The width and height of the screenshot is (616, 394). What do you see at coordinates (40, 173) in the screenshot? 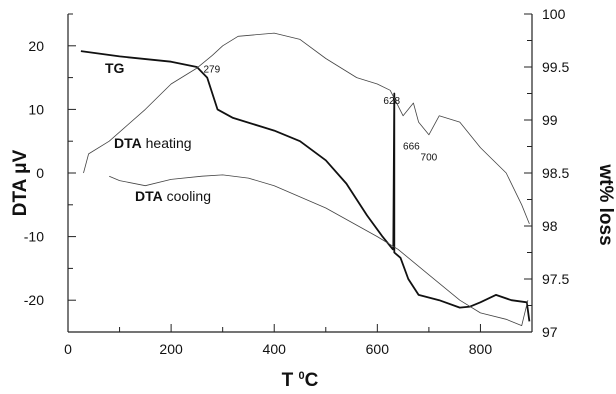
I see `y-left-tick-label: 0` at bounding box center [40, 173].